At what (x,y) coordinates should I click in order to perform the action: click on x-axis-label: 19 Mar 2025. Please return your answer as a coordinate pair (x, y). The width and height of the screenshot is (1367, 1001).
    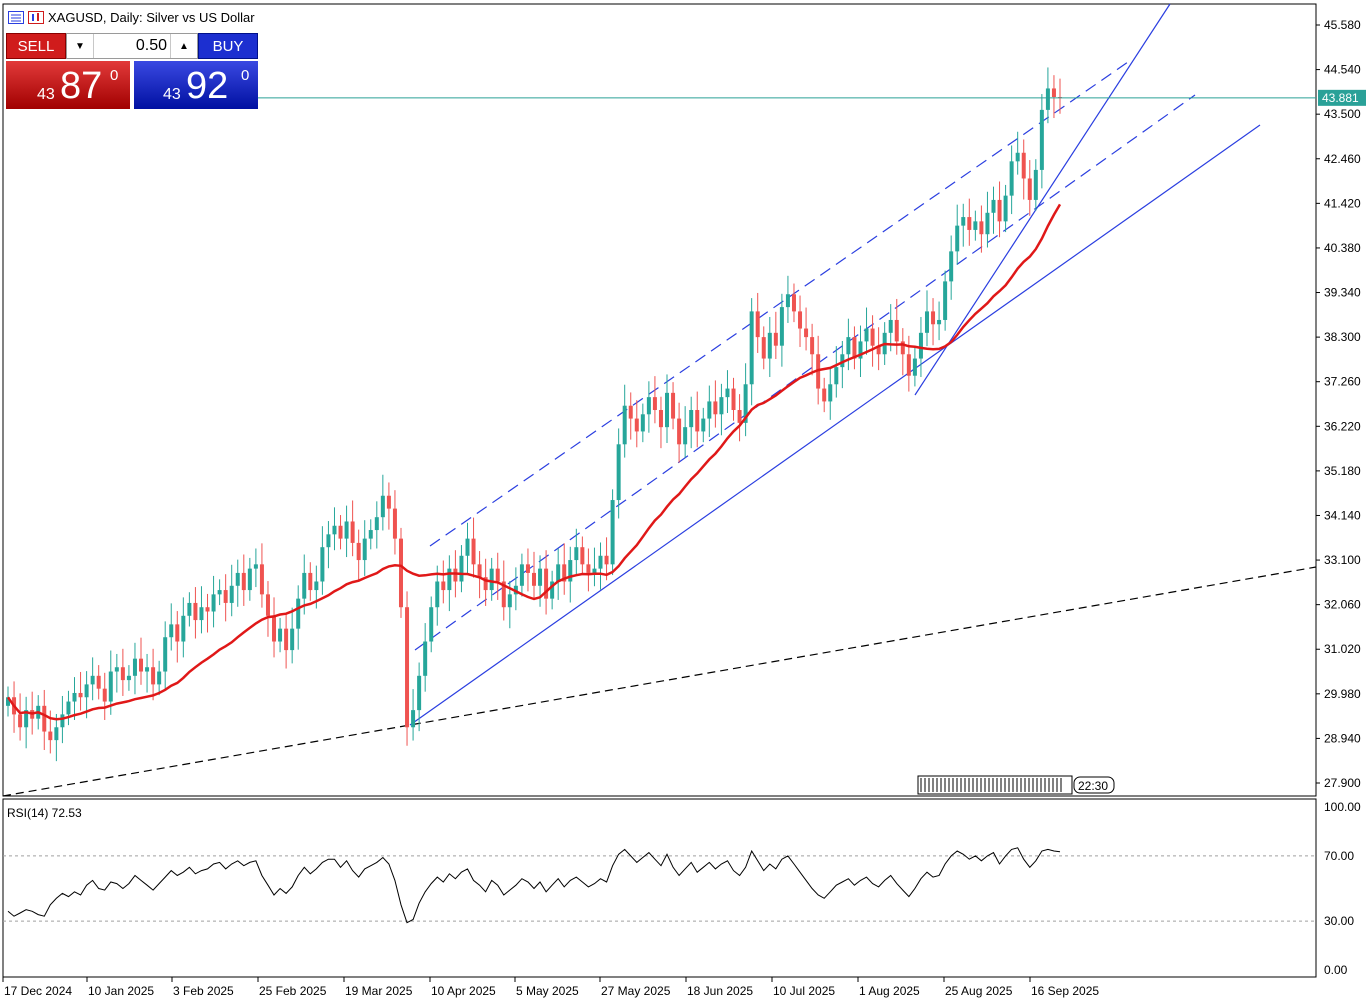
    Looking at the image, I should click on (379, 991).